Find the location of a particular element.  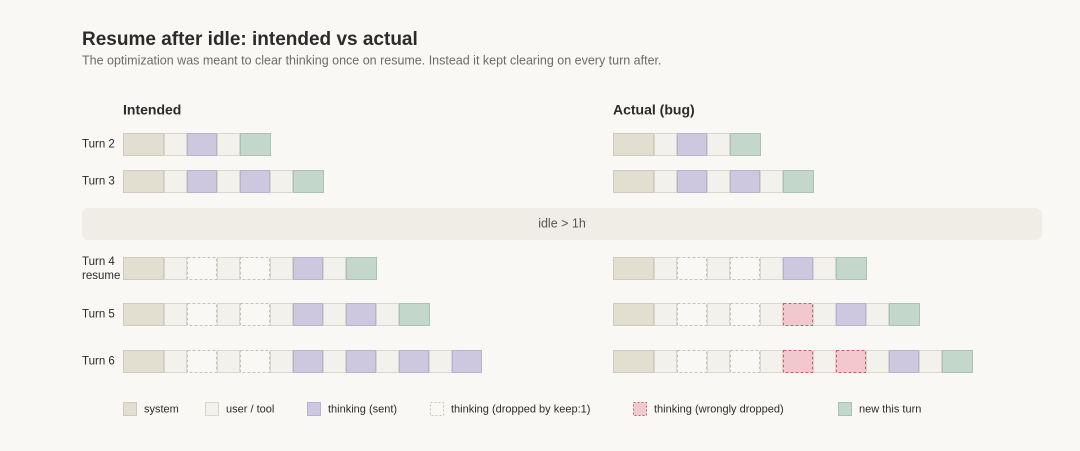

legend-label: new this turn is located at coordinates (890, 409).